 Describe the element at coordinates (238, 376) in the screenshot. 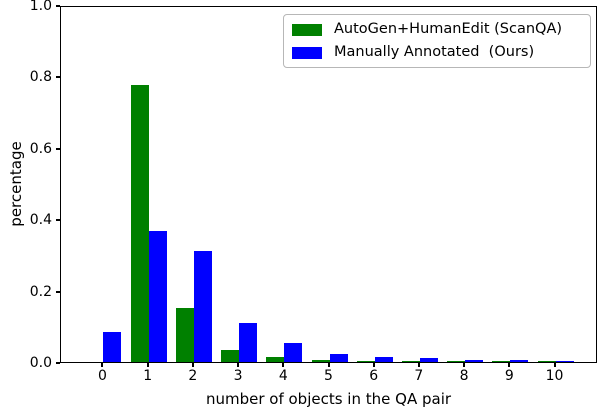

I see `x-tick-label-3: 3` at that location.